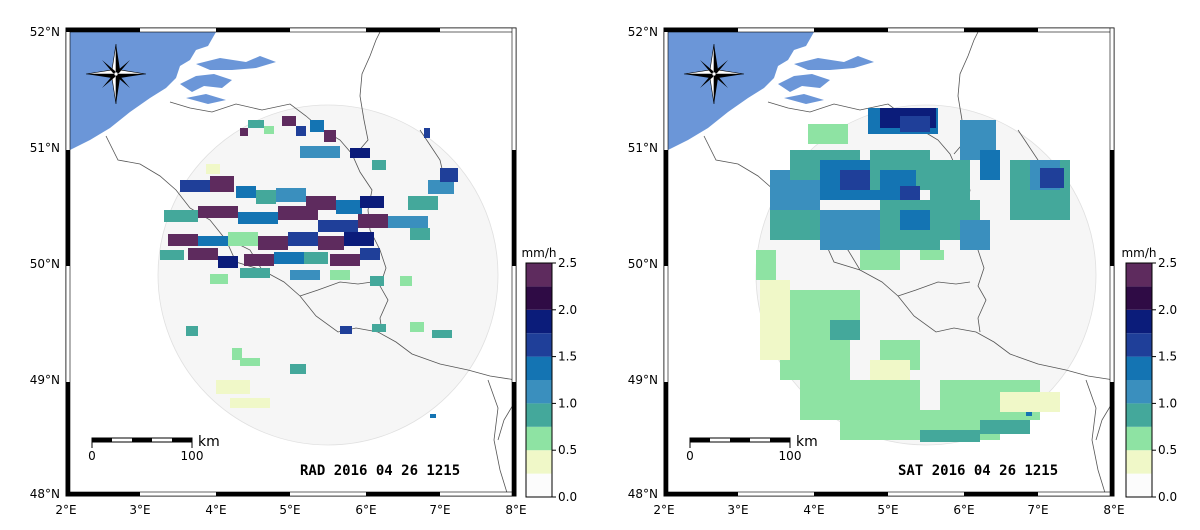 The height and width of the screenshot is (530, 1200). What do you see at coordinates (215, 510) in the screenshot?
I see `left-x-tick-label: 4°E` at bounding box center [215, 510].